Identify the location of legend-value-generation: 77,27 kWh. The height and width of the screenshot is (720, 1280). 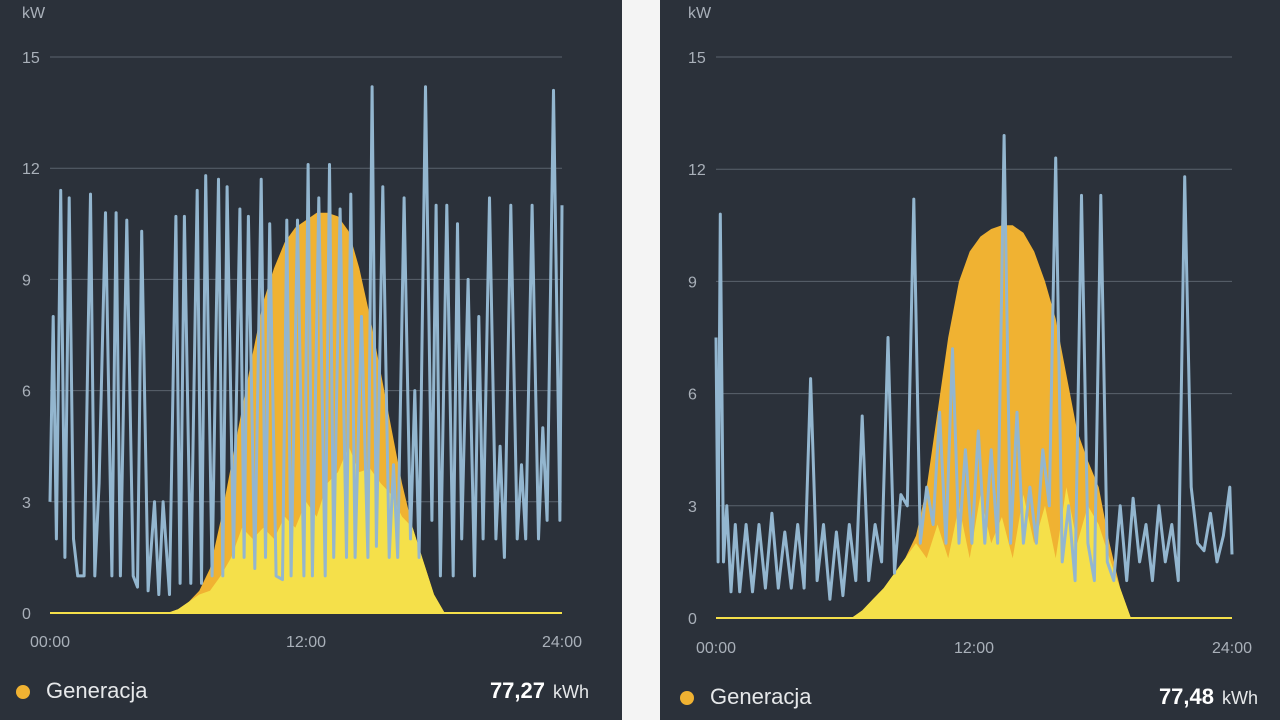
(539, 691).